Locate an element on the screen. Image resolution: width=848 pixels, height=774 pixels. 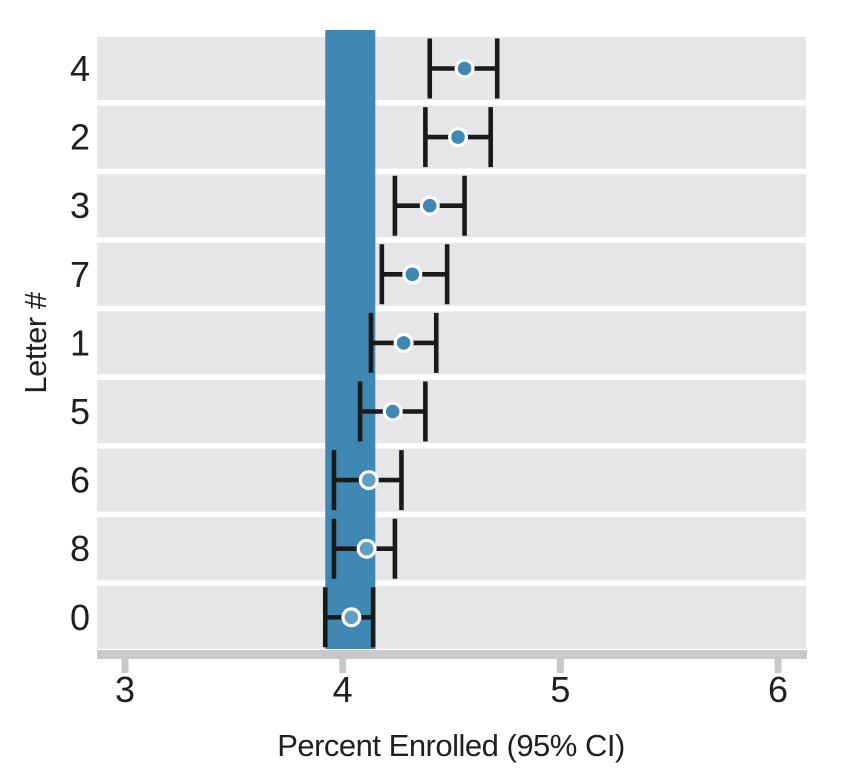
y-category-label: 7 is located at coordinates (80, 274).